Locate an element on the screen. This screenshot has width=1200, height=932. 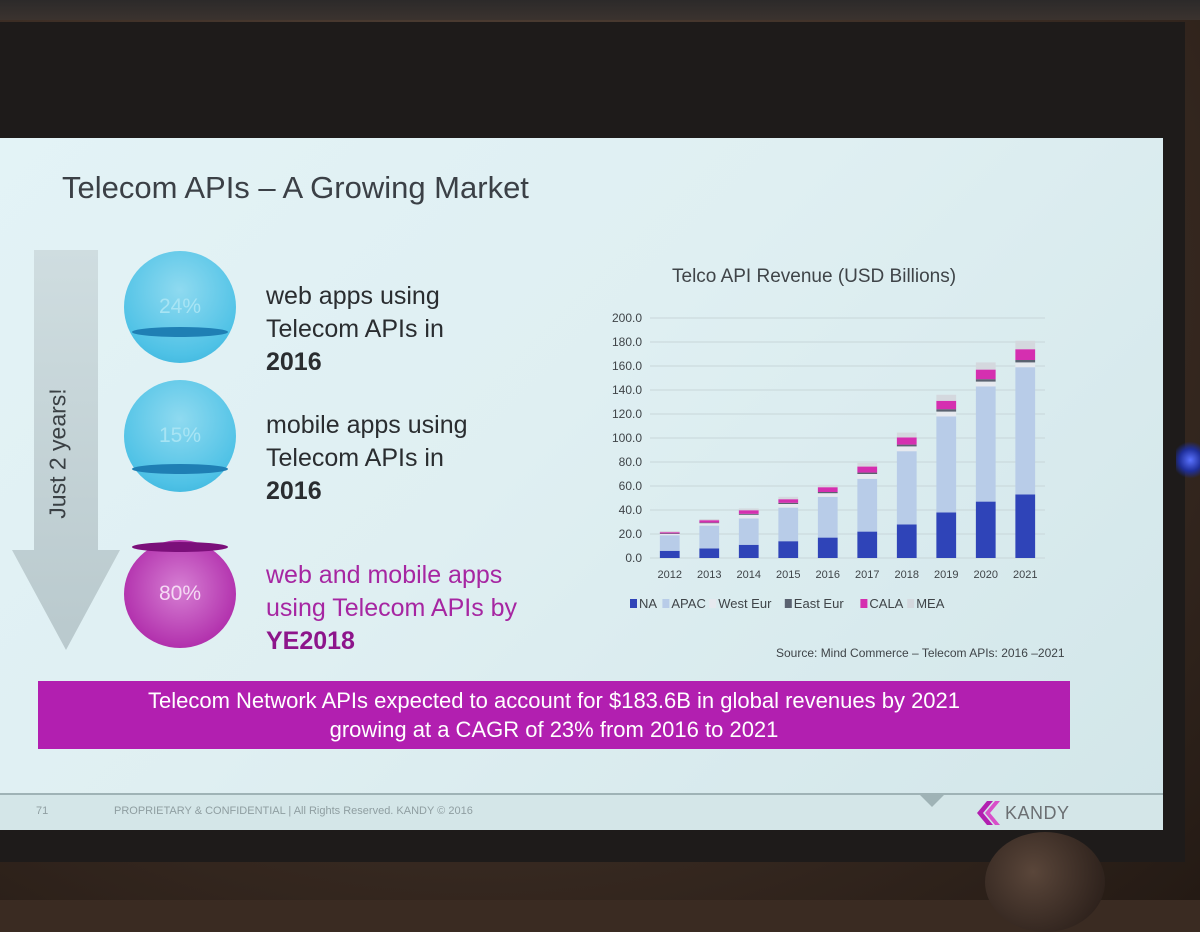
y-tick-label: 200.0 is located at coordinates (627, 318).